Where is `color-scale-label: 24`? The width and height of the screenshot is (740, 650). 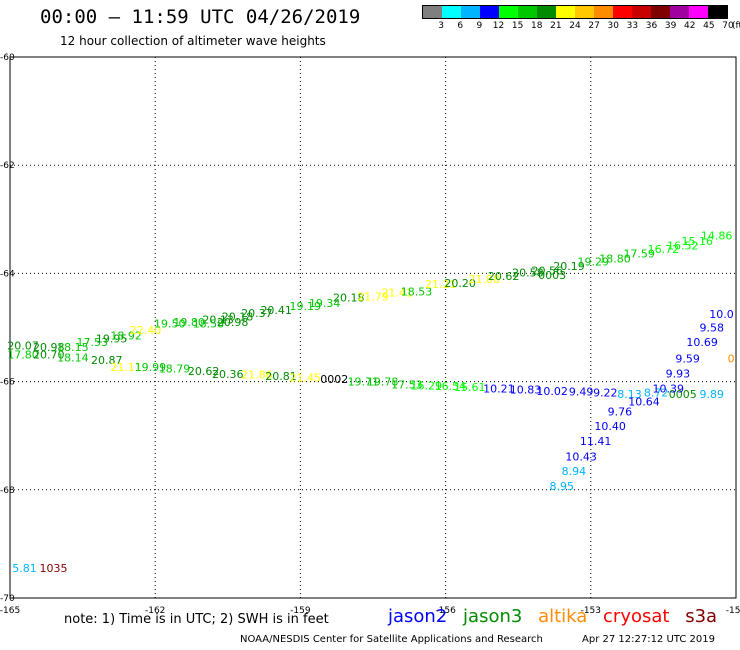 color-scale-label: 24 is located at coordinates (575, 26).